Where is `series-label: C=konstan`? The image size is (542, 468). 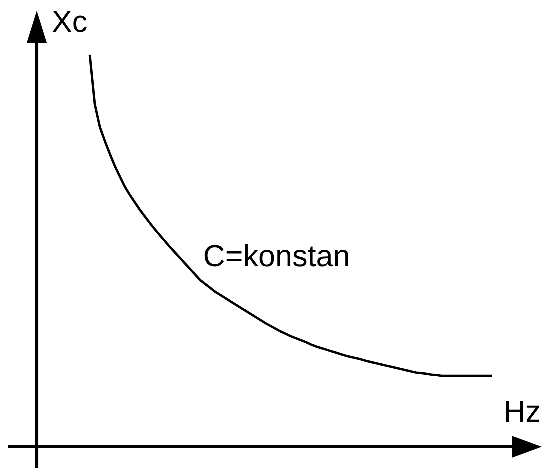 series-label: C=konstan is located at coordinates (276, 255).